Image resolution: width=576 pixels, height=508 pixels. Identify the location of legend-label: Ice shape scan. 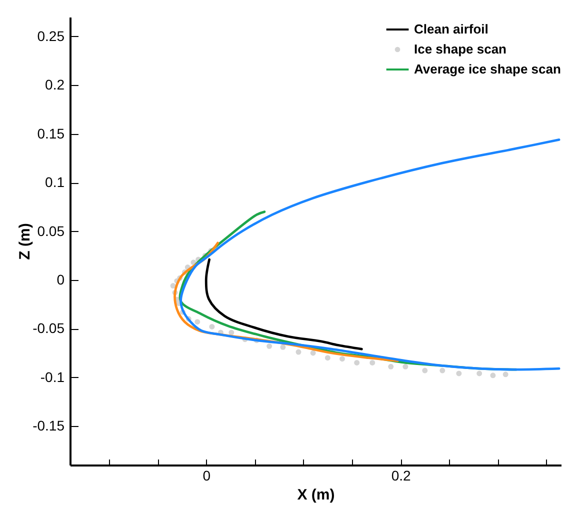
(460, 49).